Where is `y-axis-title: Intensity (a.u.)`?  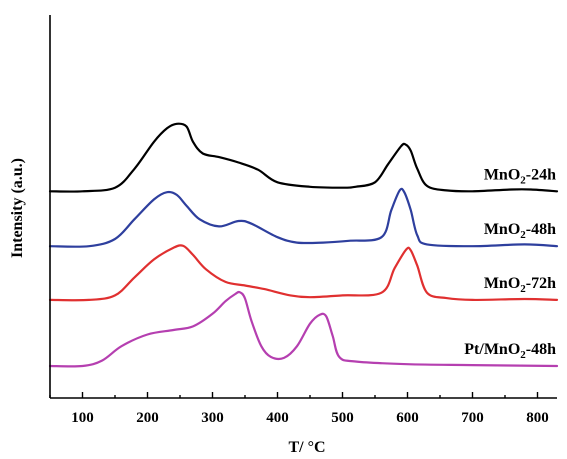
y-axis-title: Intensity (a.u.) is located at coordinates (17, 208).